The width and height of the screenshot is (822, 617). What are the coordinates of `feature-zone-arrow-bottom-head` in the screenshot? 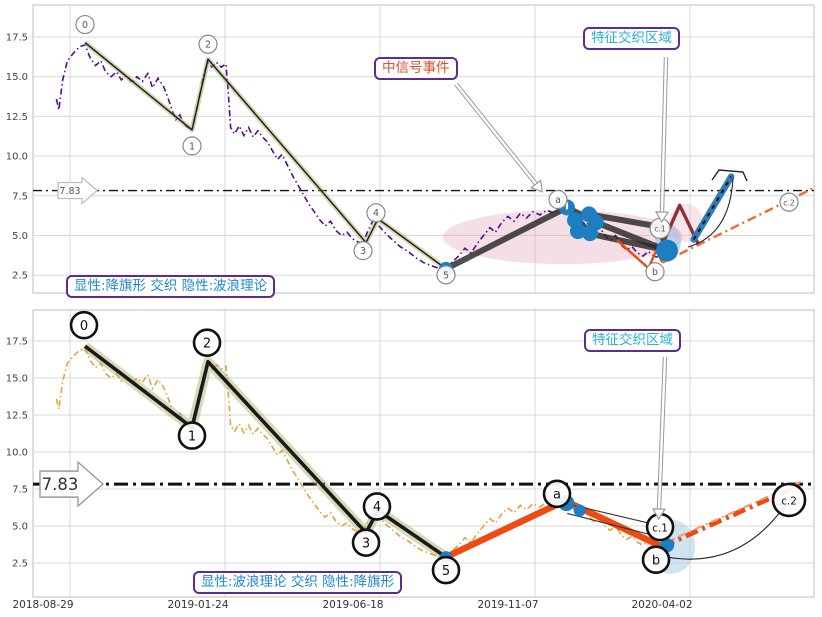 It's located at (659, 514).